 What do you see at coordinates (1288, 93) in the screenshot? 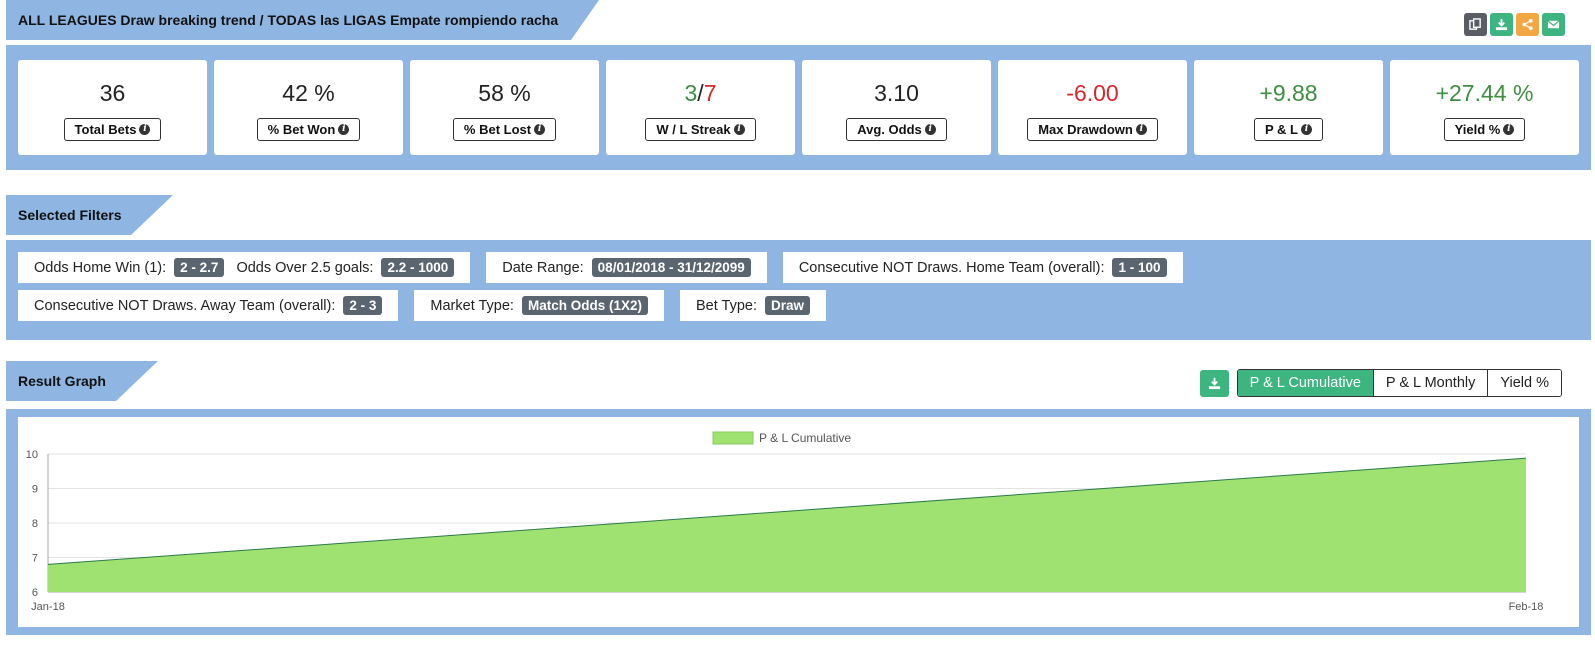
I see `stat-value: +9.88` at bounding box center [1288, 93].